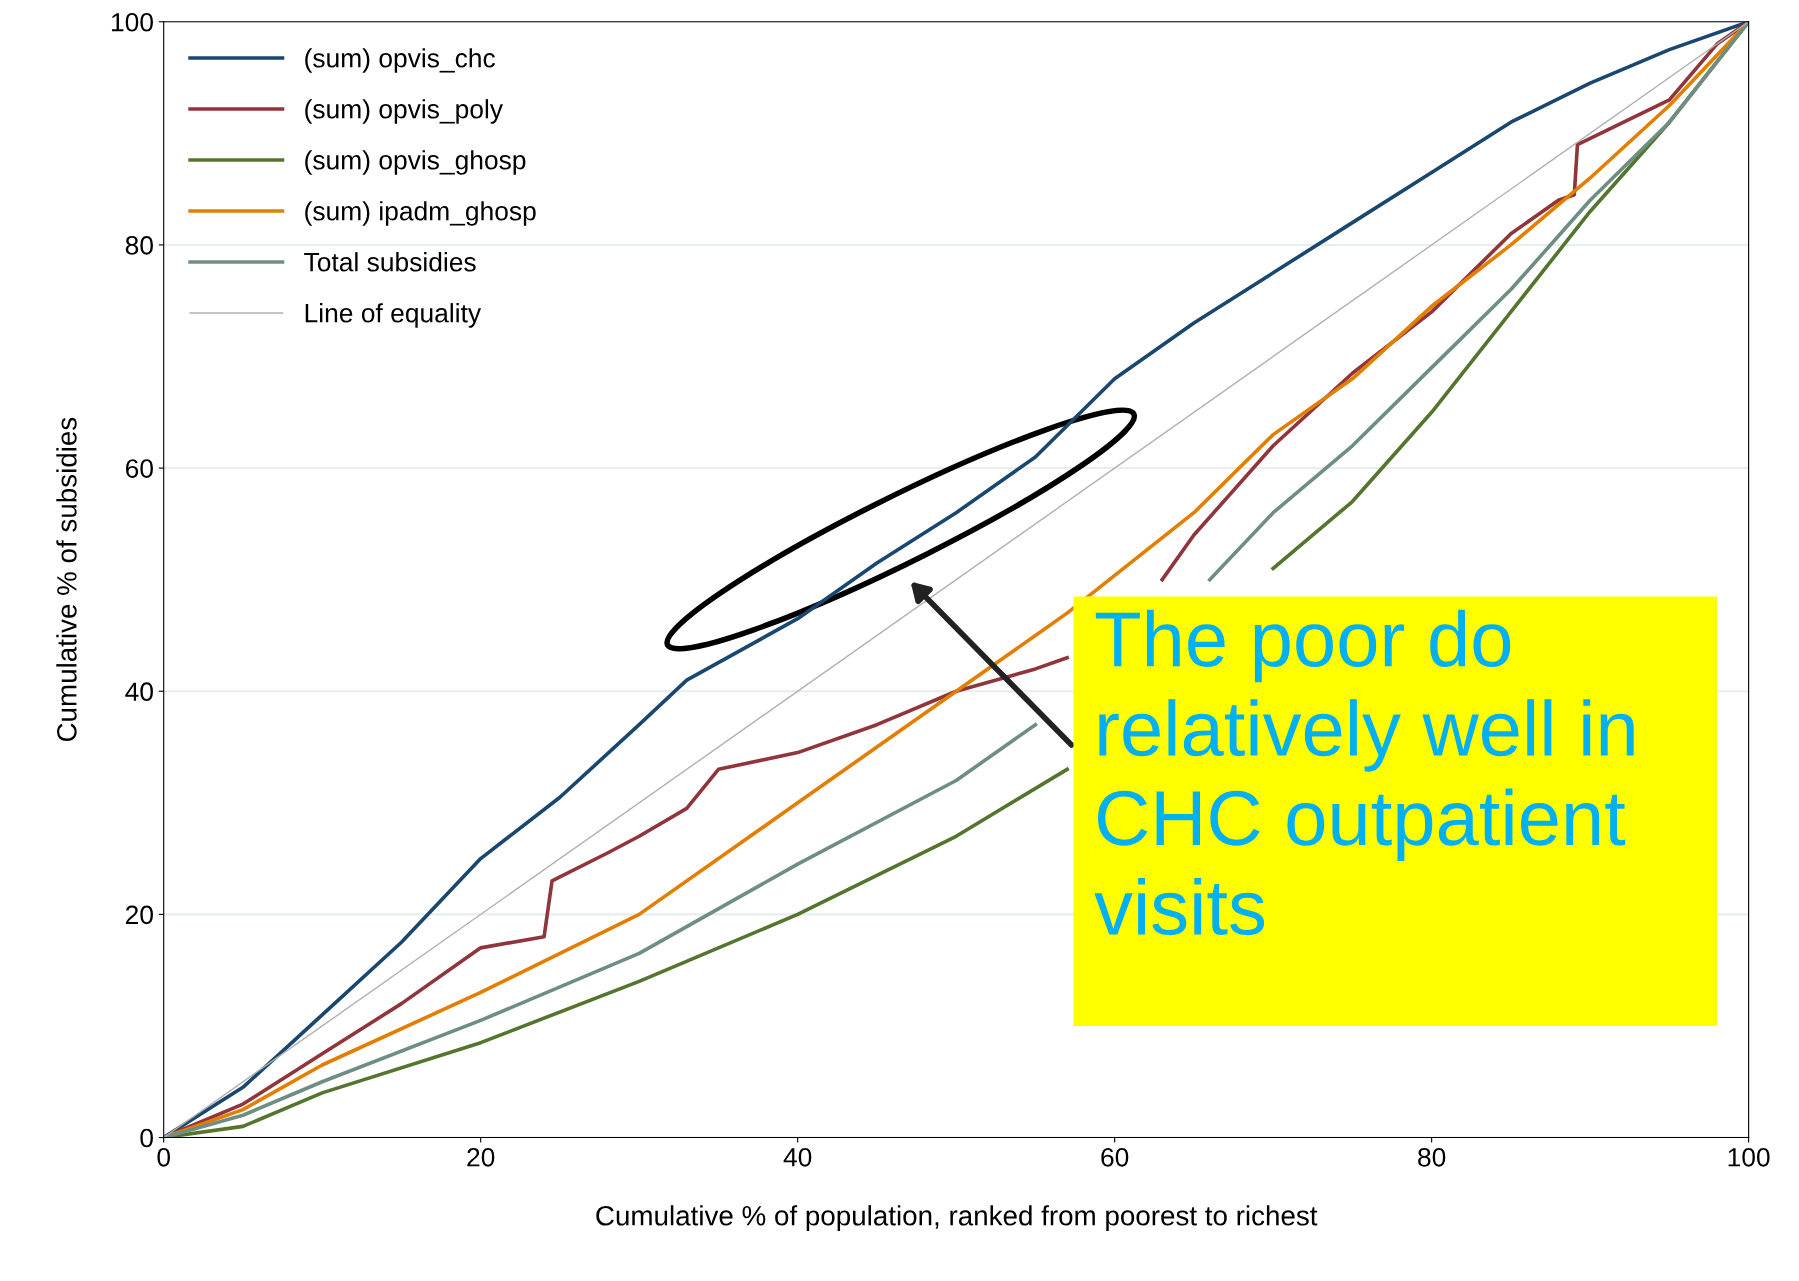  What do you see at coordinates (139, 692) in the screenshot?
I see `y-tick-label: 40` at bounding box center [139, 692].